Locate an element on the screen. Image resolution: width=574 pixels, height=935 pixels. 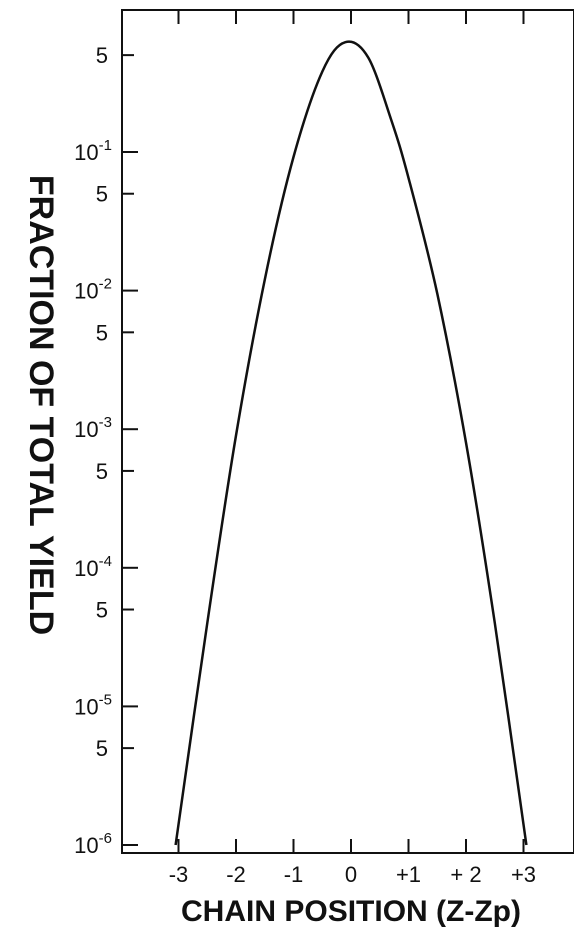
x-tick-label: -2 is located at coordinates (236, 874).